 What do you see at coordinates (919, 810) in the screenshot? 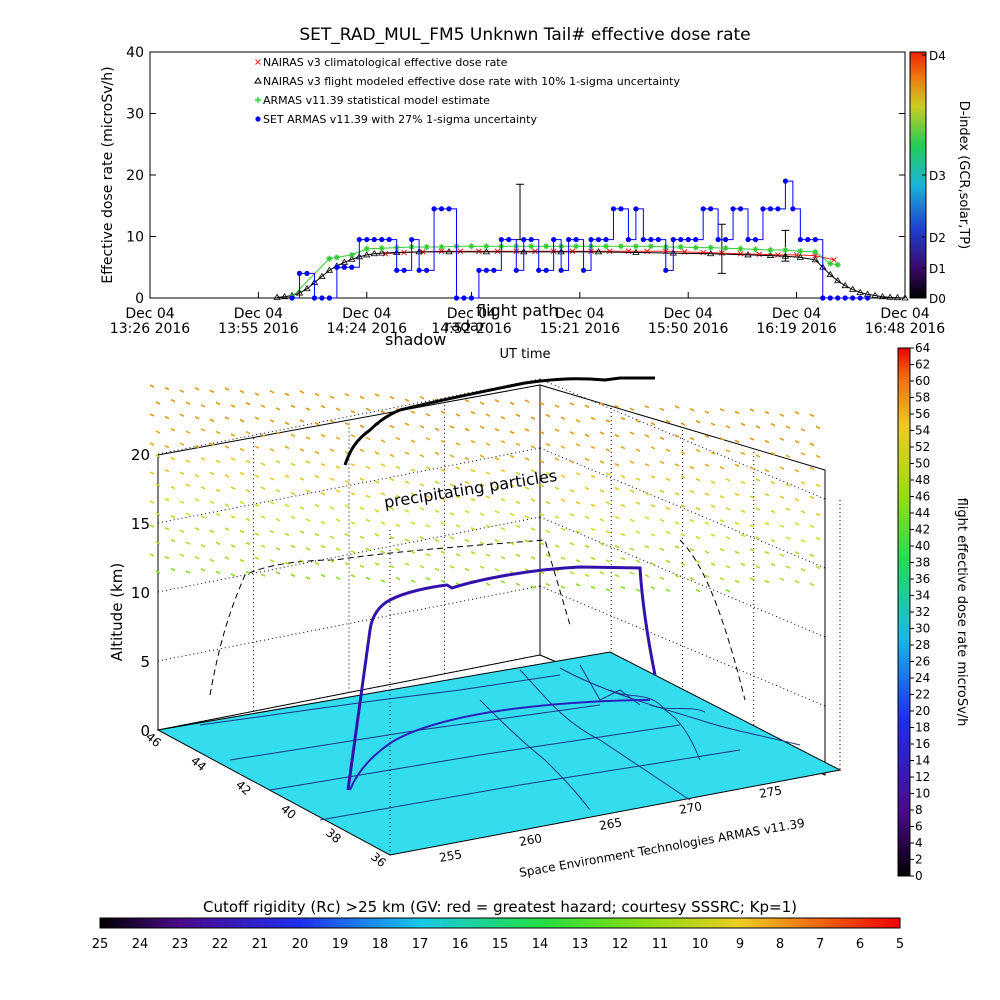
I see `flight-dose-tick-label: 8` at bounding box center [919, 810].